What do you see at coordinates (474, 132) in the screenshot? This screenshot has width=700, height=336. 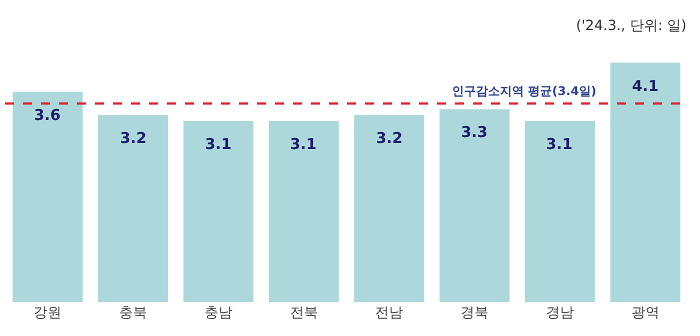 I see `data-label: 3.3` at bounding box center [474, 132].